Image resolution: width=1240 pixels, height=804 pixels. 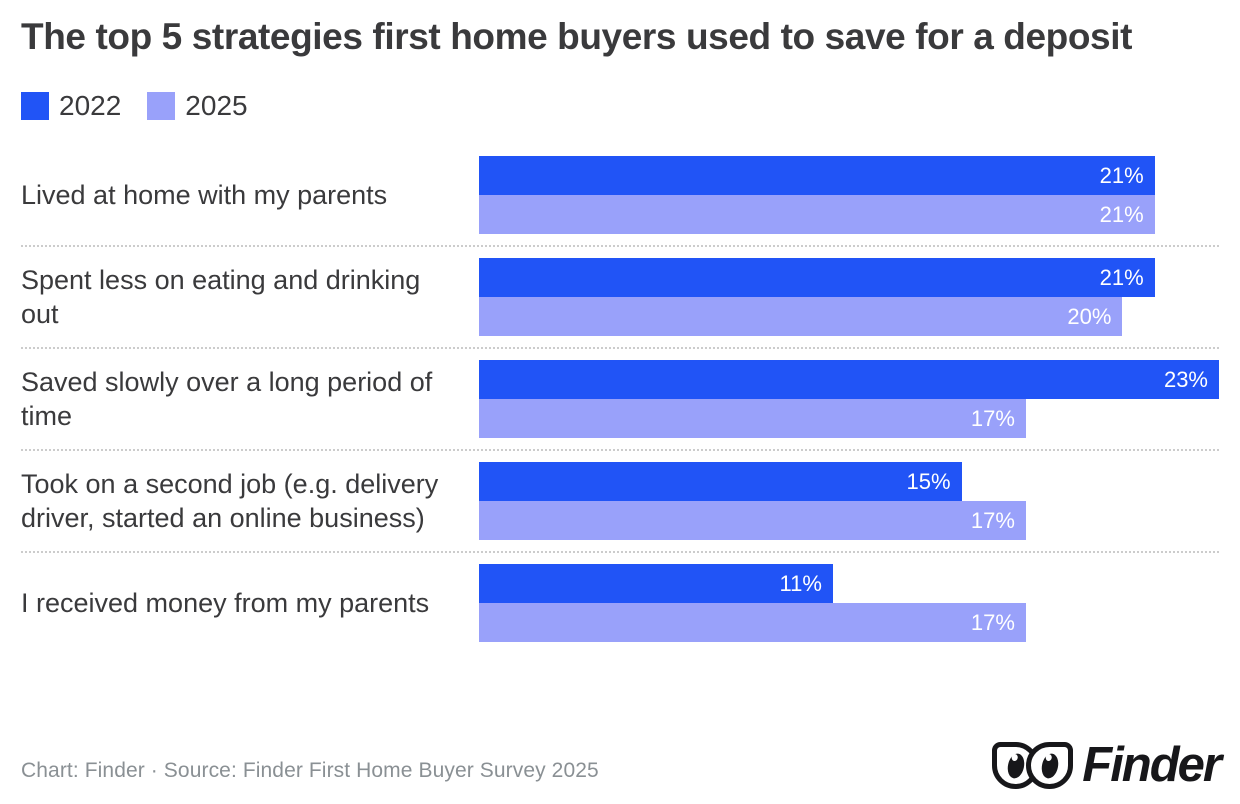 I want to click on pupil-right, so click(x=1050, y=765).